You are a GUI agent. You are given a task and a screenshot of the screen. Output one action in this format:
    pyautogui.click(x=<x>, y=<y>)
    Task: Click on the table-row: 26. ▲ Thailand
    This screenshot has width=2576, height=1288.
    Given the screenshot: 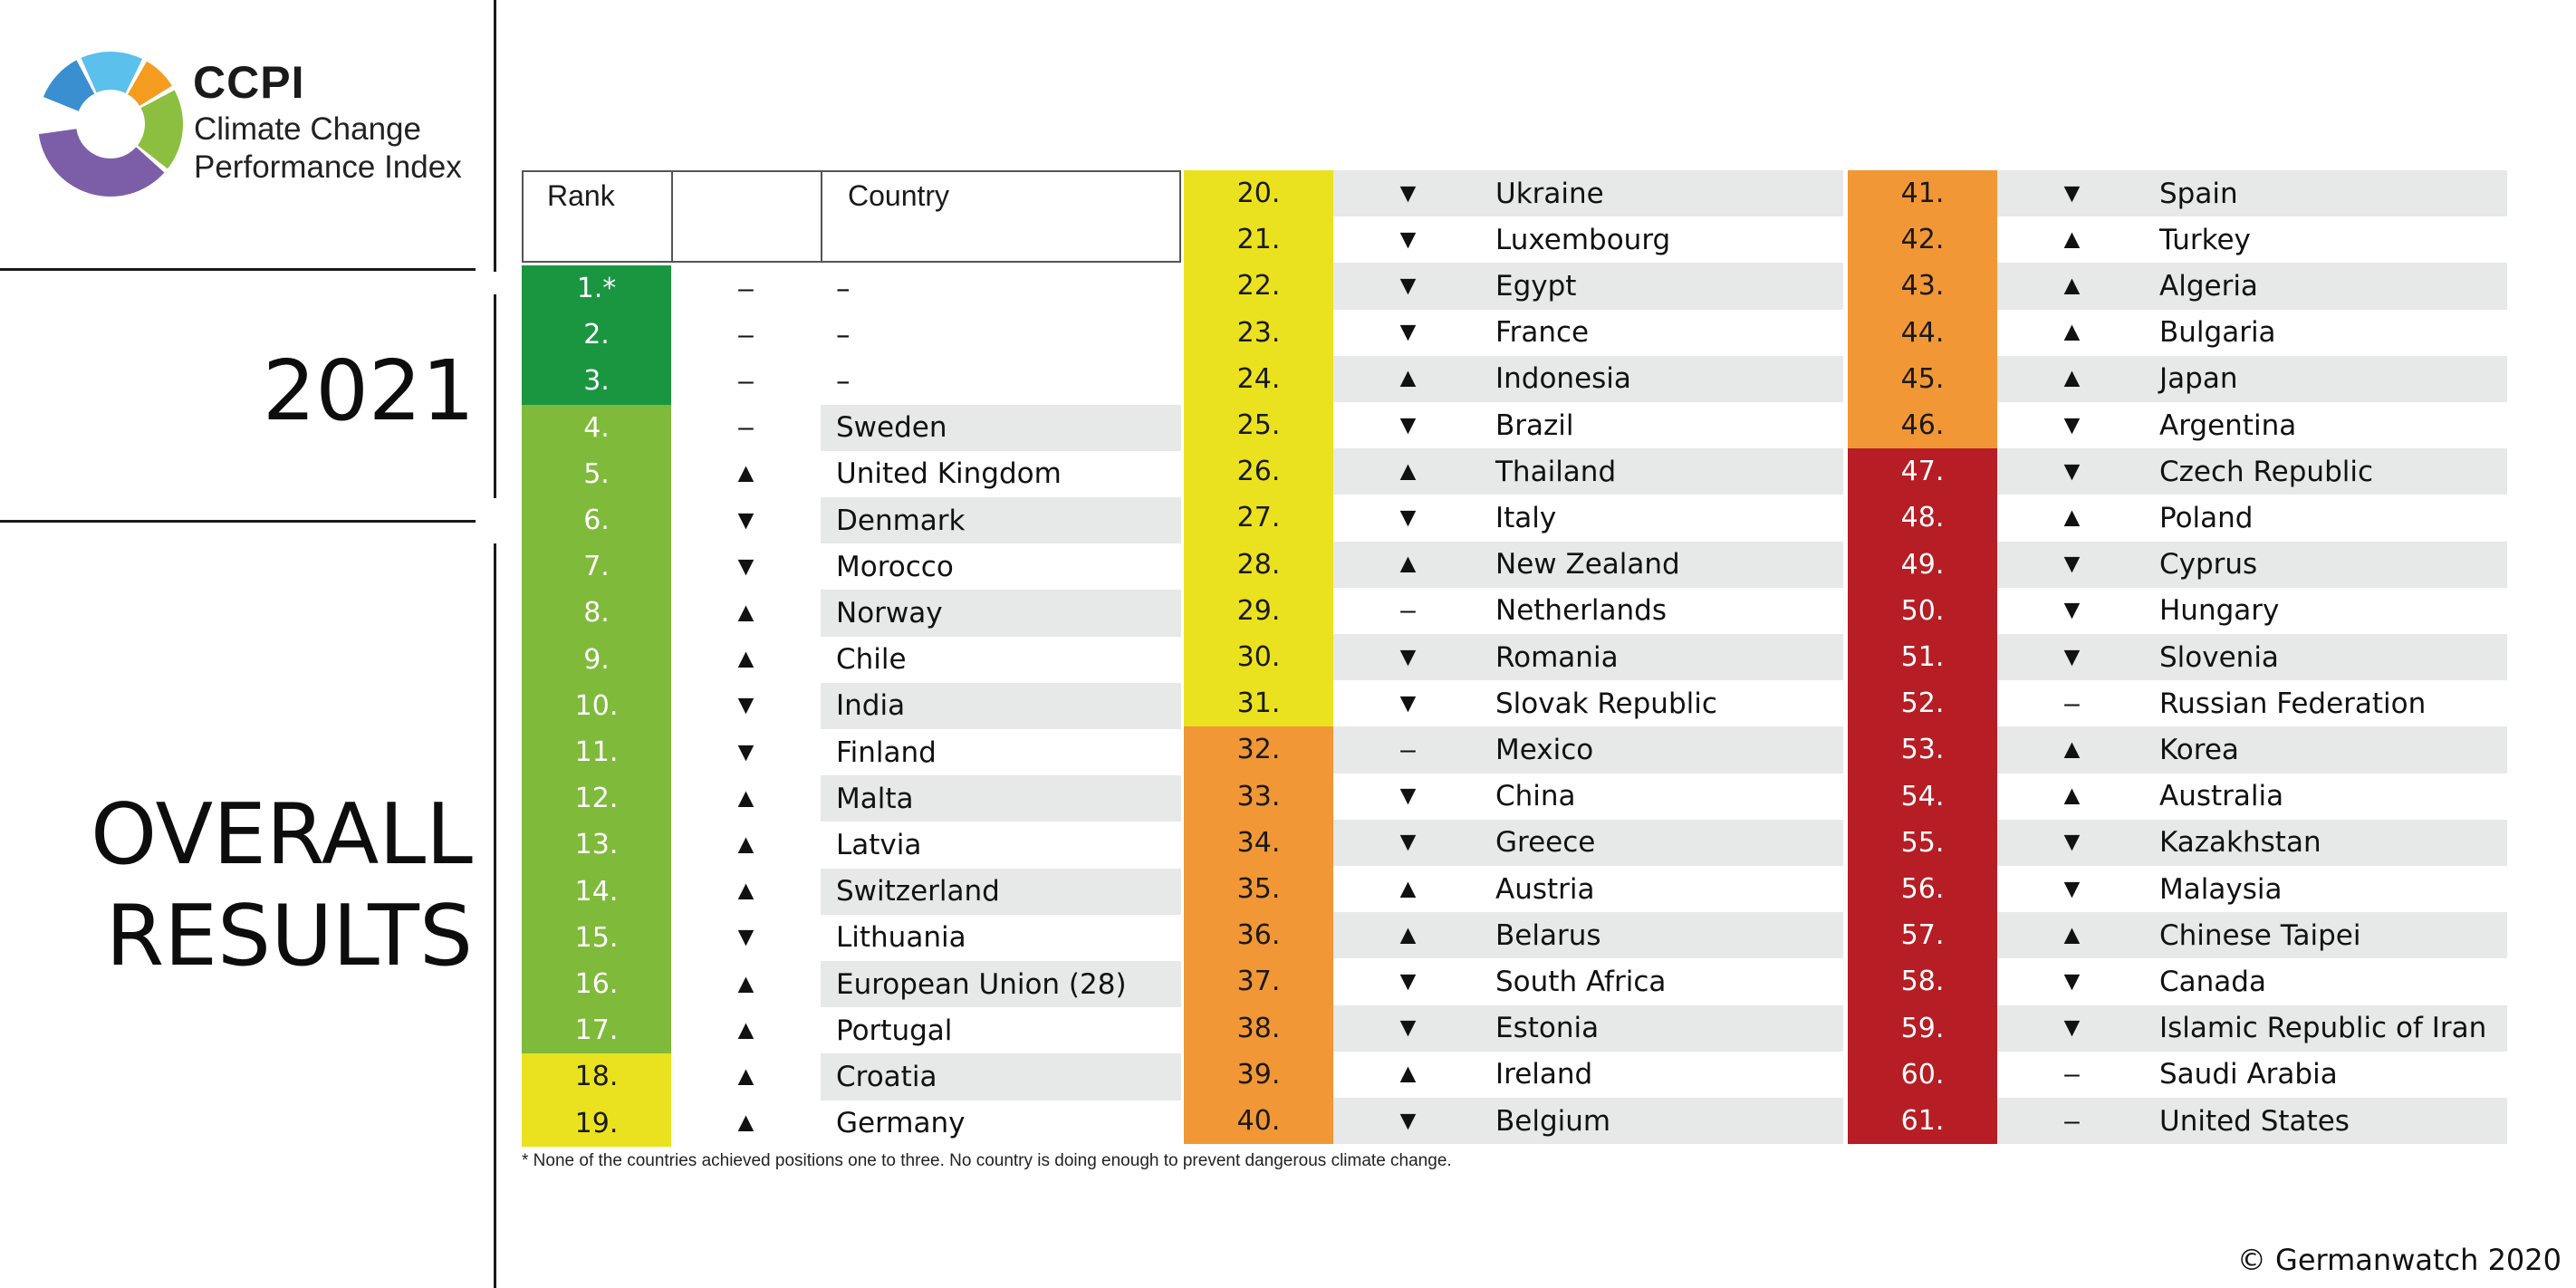 What is the action you would take?
    pyautogui.click(x=1513, y=471)
    